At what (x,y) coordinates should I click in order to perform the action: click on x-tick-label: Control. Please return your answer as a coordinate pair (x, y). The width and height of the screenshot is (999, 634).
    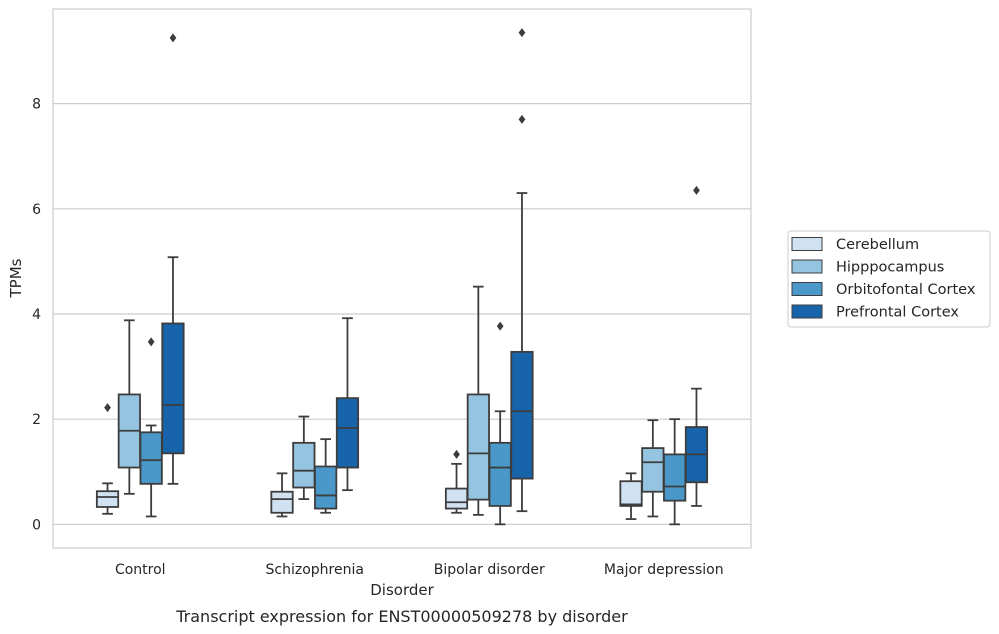
    Looking at the image, I should click on (140, 570).